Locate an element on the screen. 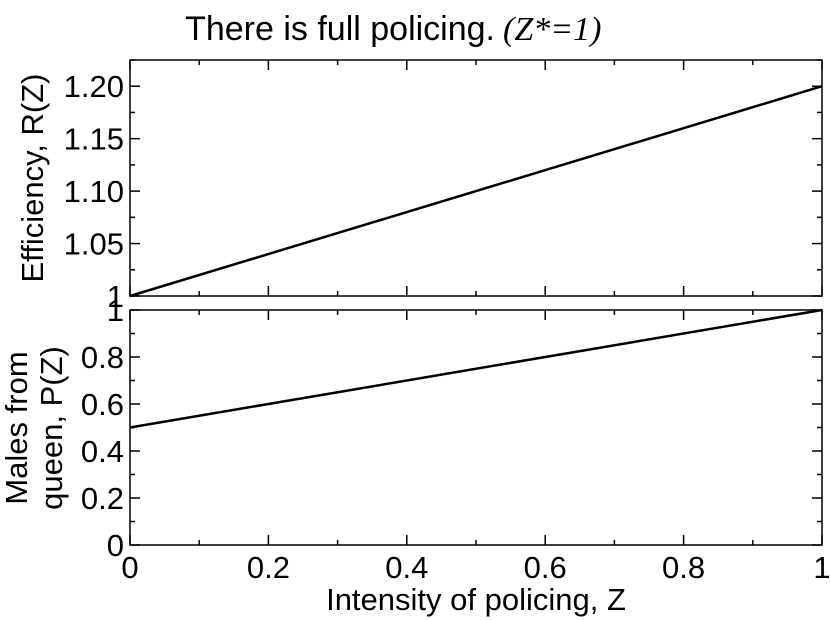 The height and width of the screenshot is (620, 830). y-tick-label: 1.20 is located at coordinates (94, 86).